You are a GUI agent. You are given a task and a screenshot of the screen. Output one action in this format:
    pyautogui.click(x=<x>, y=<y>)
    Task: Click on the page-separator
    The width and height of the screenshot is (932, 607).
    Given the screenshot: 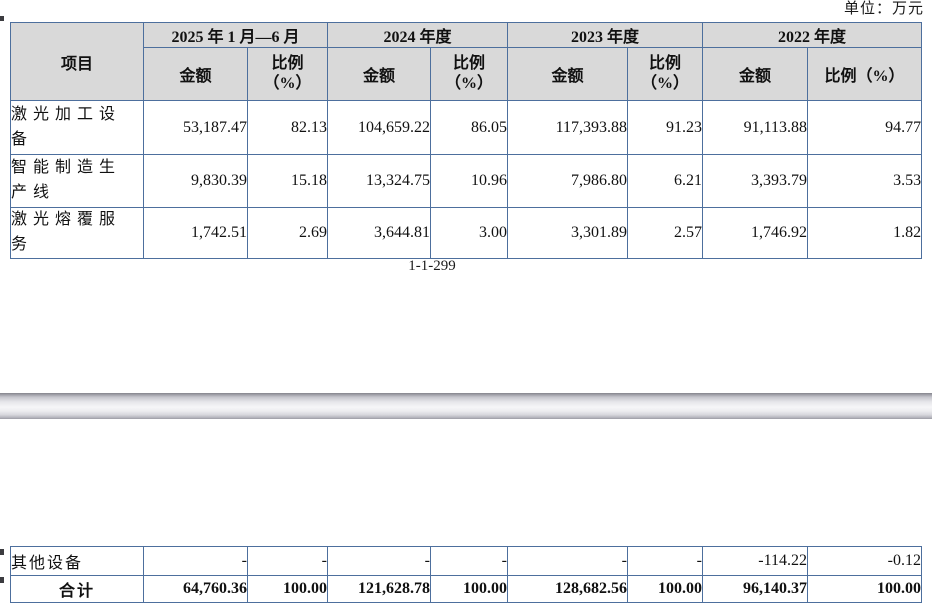 What is the action you would take?
    pyautogui.click(x=466, y=406)
    